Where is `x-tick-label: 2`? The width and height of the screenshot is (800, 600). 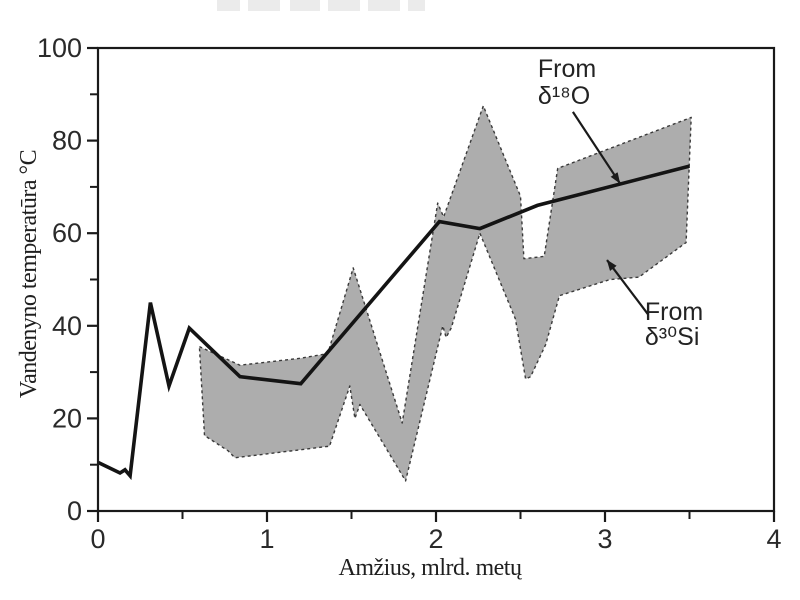 x-tick-label: 2 is located at coordinates (435, 539).